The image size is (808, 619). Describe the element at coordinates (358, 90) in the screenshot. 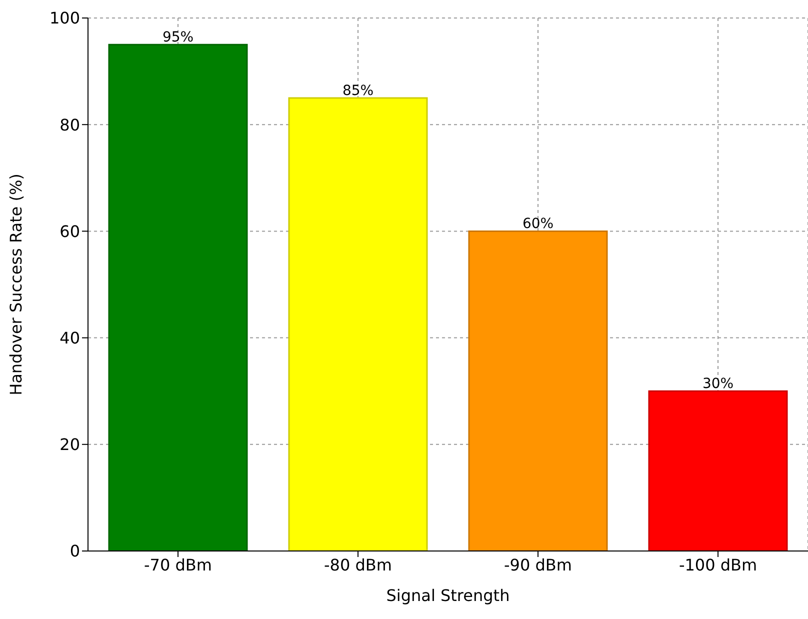

I see `data-label: 85%` at that location.